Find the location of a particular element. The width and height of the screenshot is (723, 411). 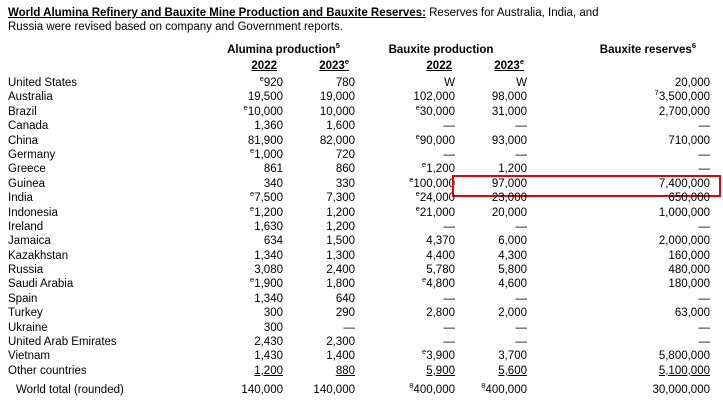

value-cell: 780 is located at coordinates (345, 83).